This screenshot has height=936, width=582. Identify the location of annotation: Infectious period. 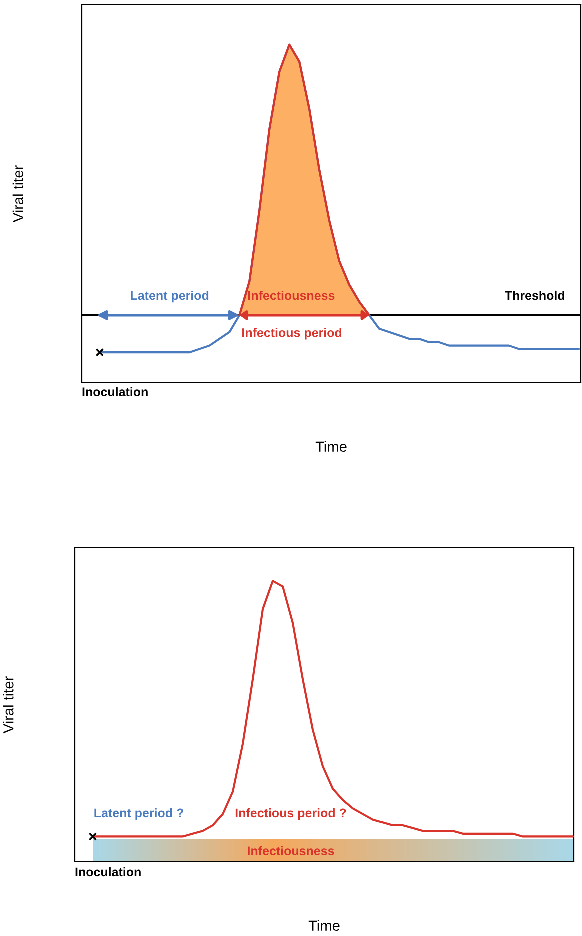
(292, 334).